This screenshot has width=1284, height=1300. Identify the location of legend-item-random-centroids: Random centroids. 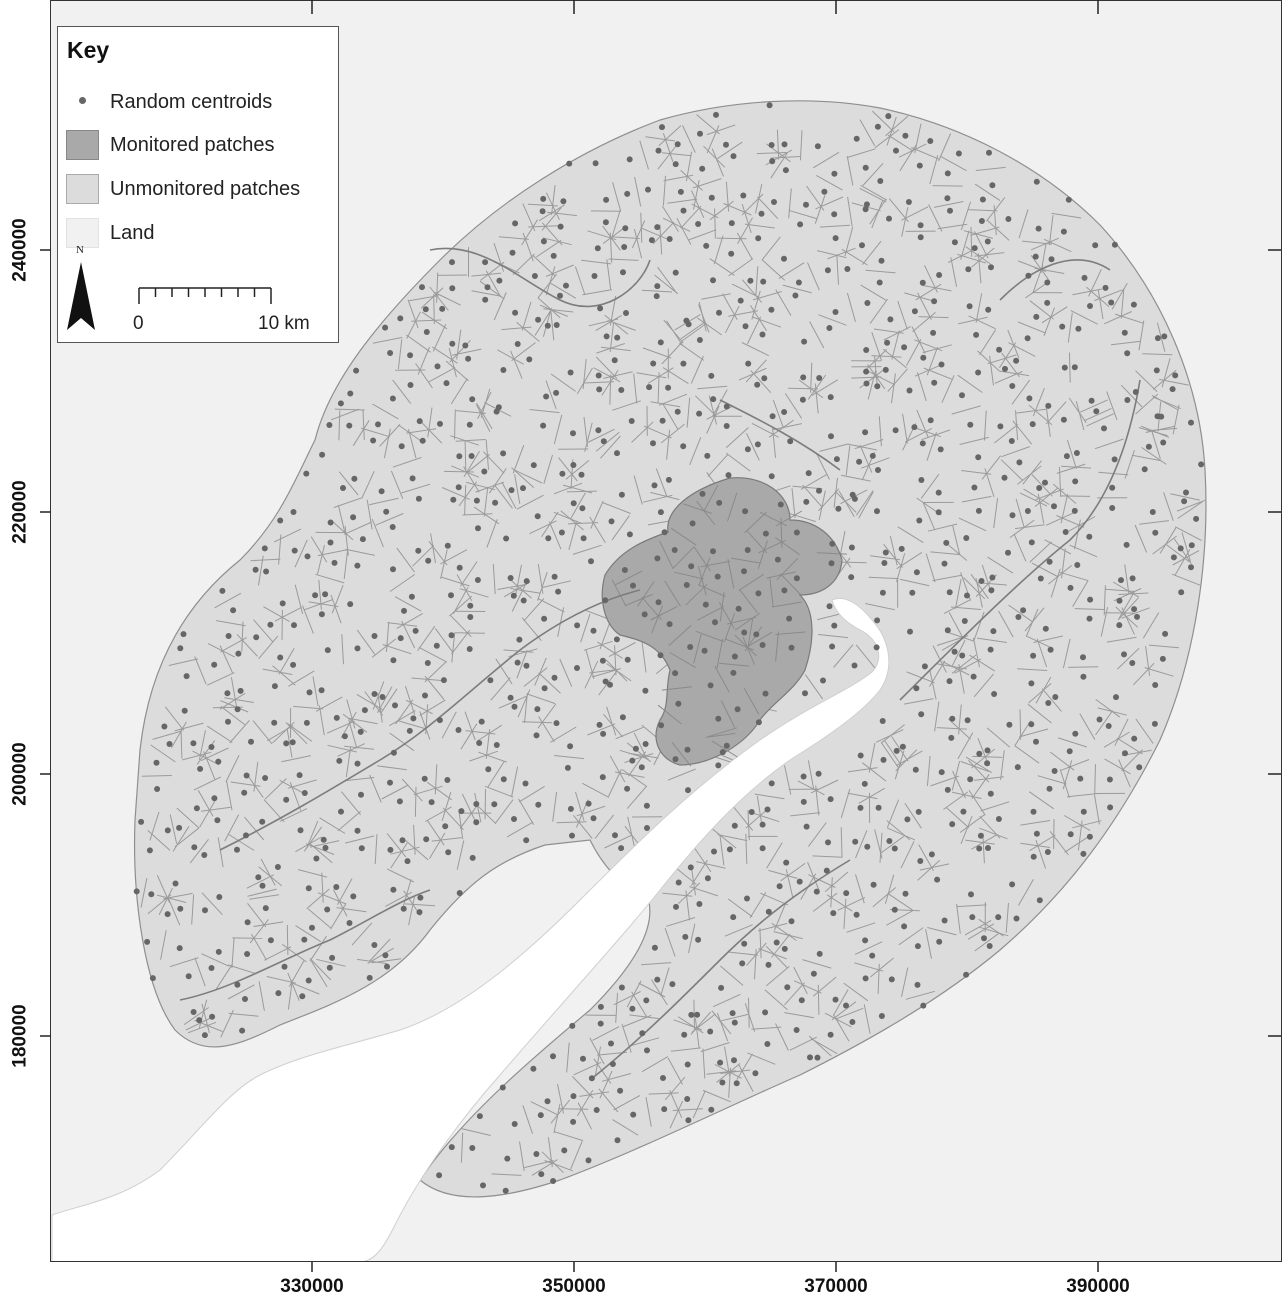
(198, 102).